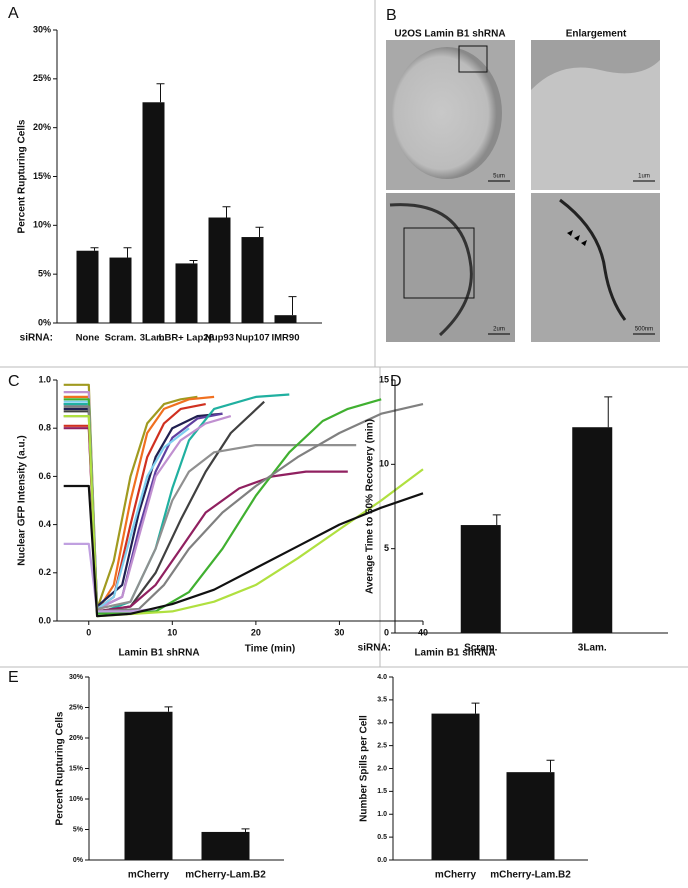 The image size is (688, 888). I want to click on nucleus, so click(447, 113).